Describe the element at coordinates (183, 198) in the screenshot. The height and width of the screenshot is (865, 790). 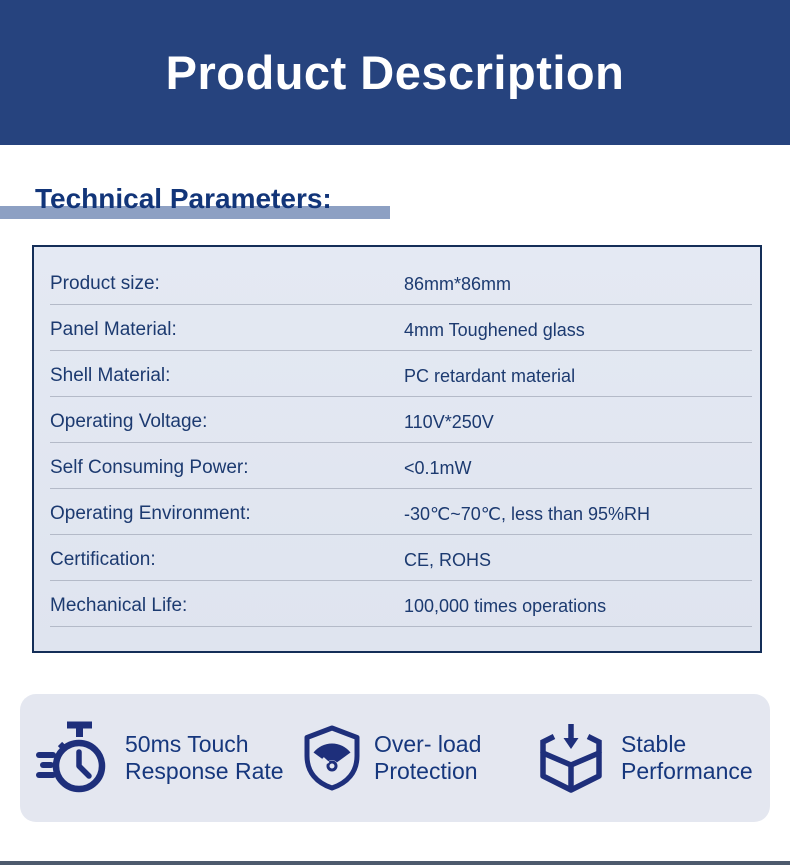
I see `section-heading-text: Technical Parameters:` at that location.